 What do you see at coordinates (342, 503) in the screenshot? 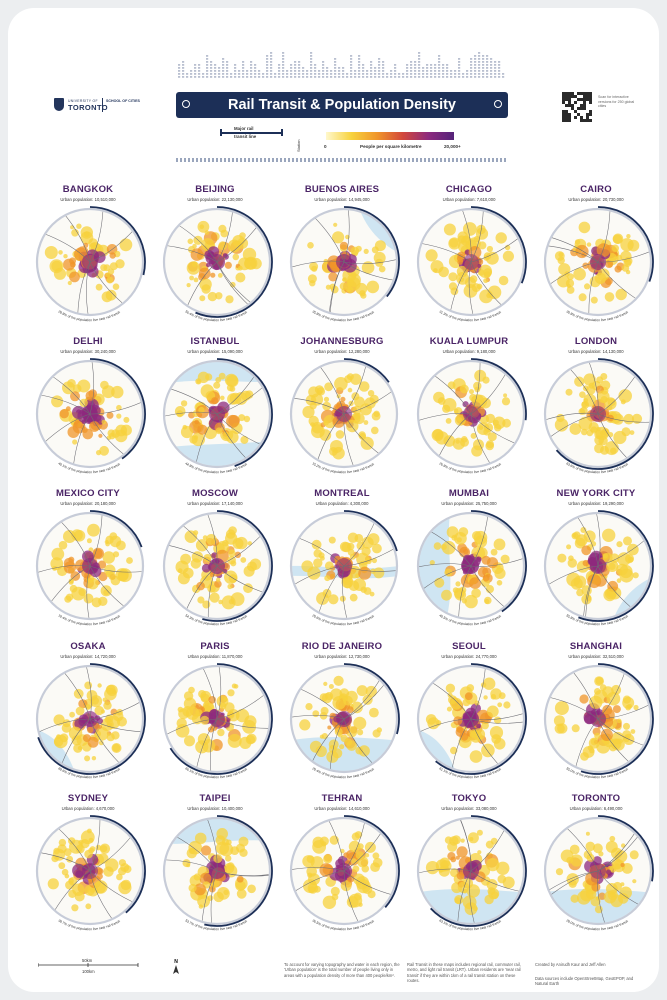
I see `city-population: Urban population: 4,300,000` at bounding box center [342, 503].